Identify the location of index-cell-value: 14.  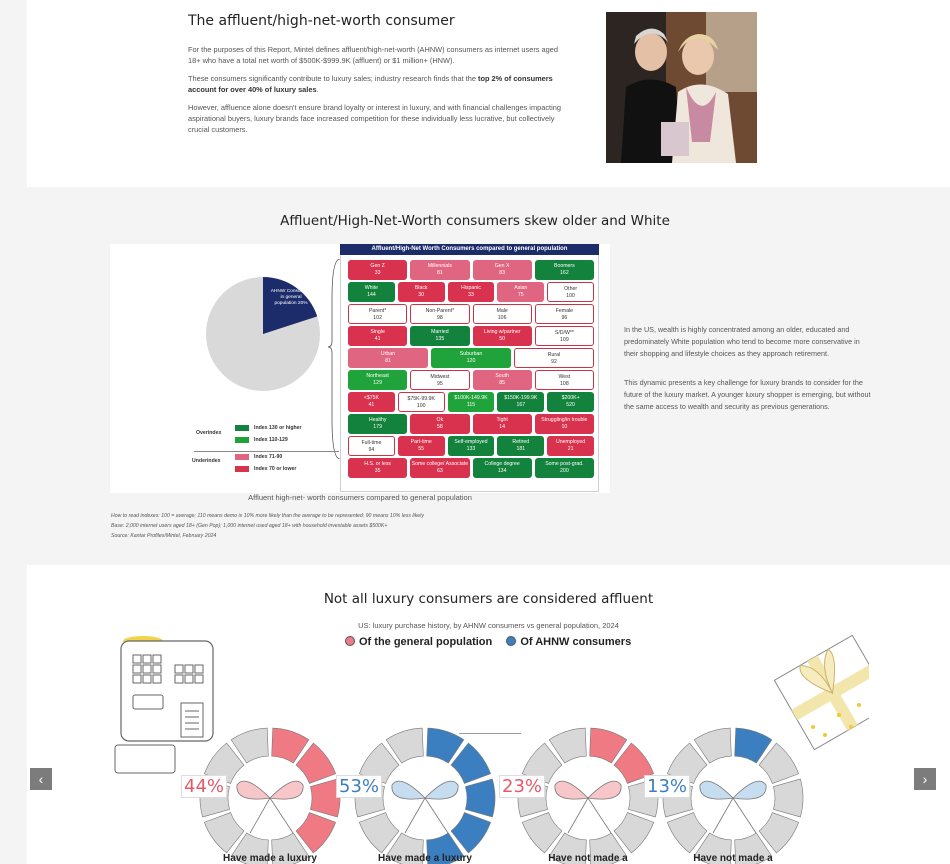
(502, 427).